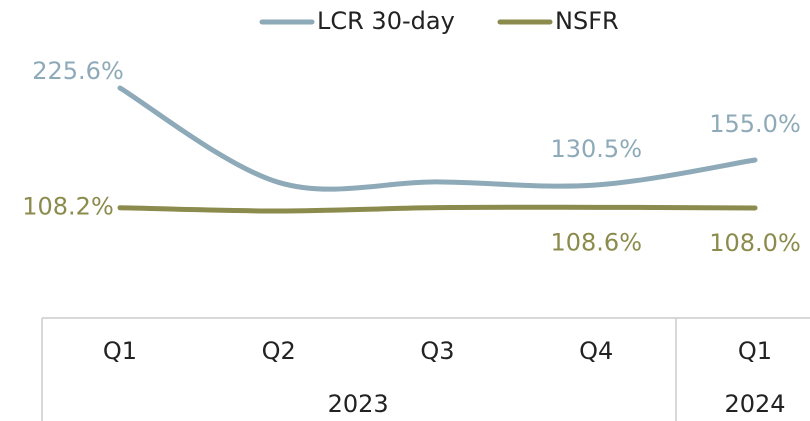 The width and height of the screenshot is (810, 421). I want to click on x-tick-label: Q2, so click(279, 351).